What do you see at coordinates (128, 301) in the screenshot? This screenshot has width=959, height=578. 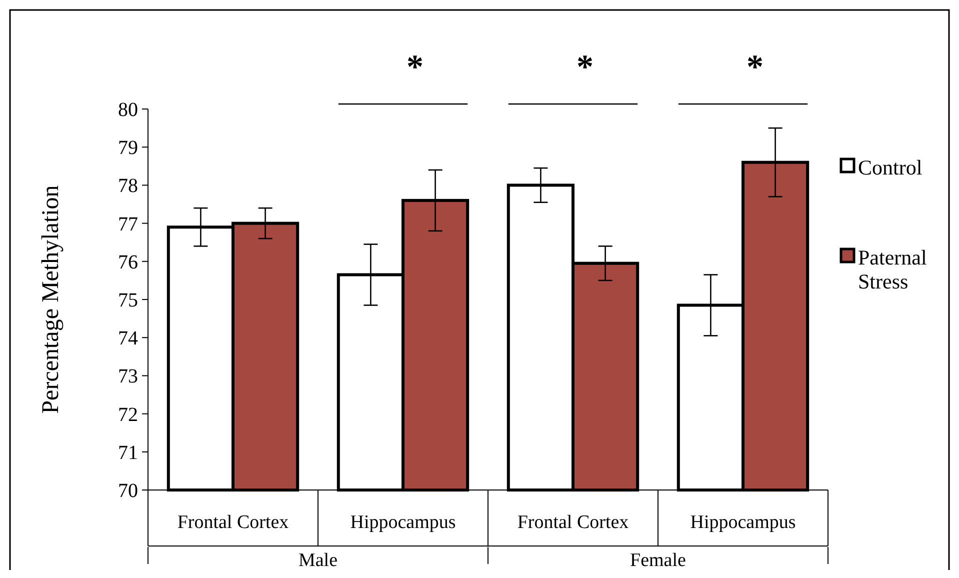 I see `y-tick-label: 75` at bounding box center [128, 301].